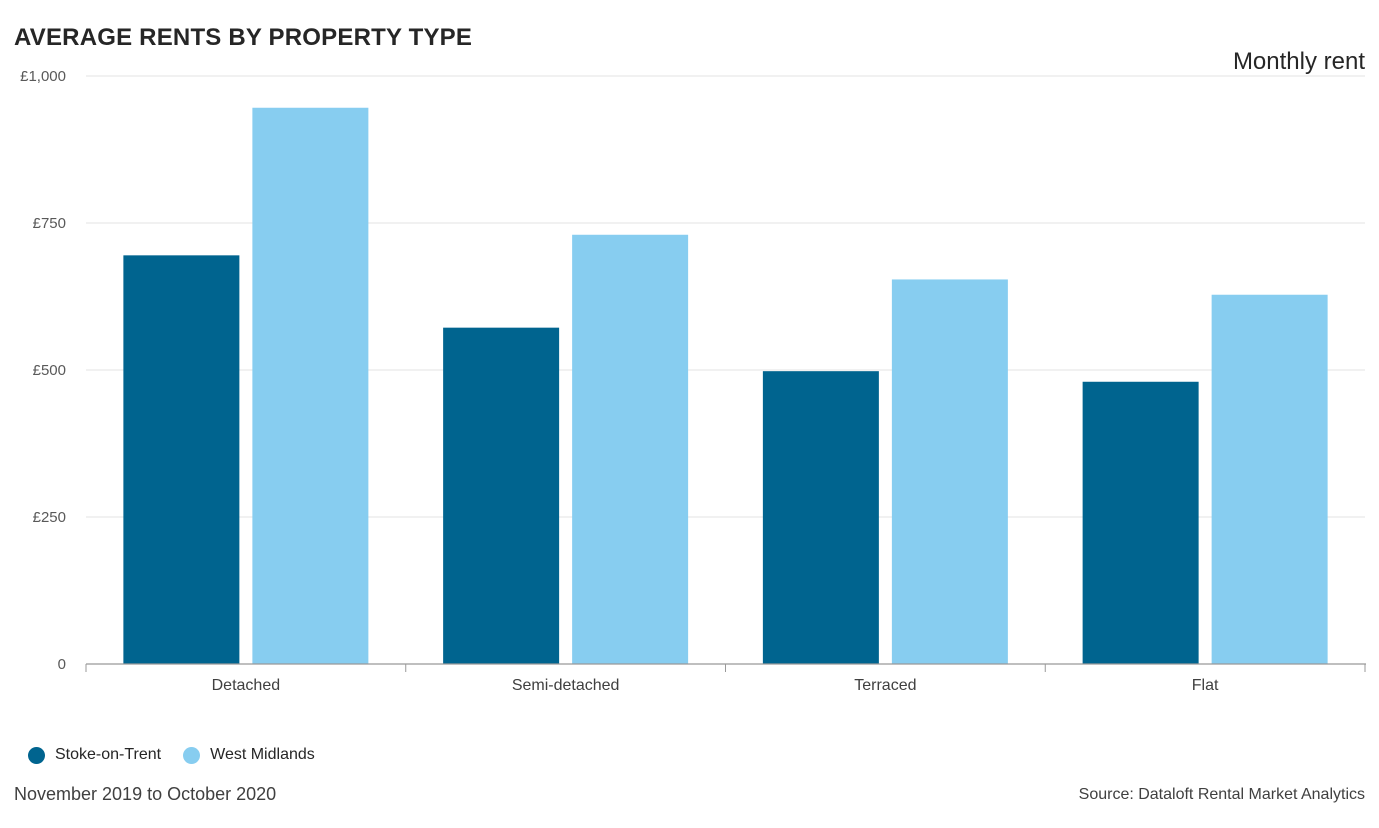 The width and height of the screenshot is (1379, 828). What do you see at coordinates (243, 37) in the screenshot?
I see `chart-title: AVERAGE RENTS BY PROPERTY TYPE` at bounding box center [243, 37].